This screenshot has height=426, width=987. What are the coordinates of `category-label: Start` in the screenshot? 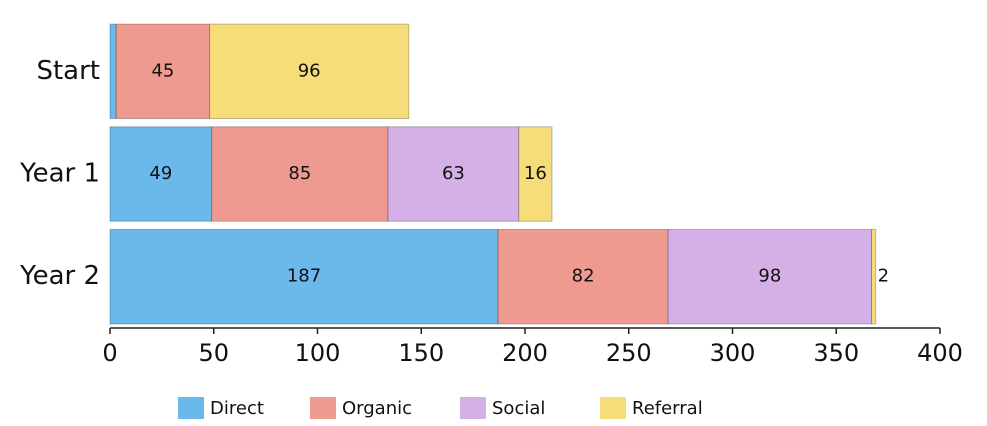 It's located at (68, 71).